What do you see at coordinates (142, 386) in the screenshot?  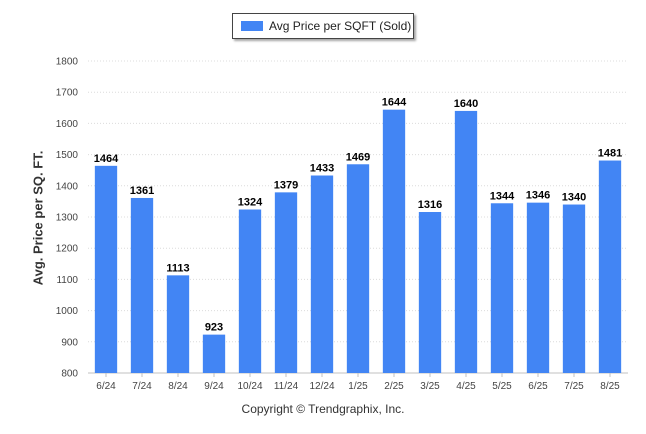 I see `x-tick-label: 7/24` at bounding box center [142, 386].